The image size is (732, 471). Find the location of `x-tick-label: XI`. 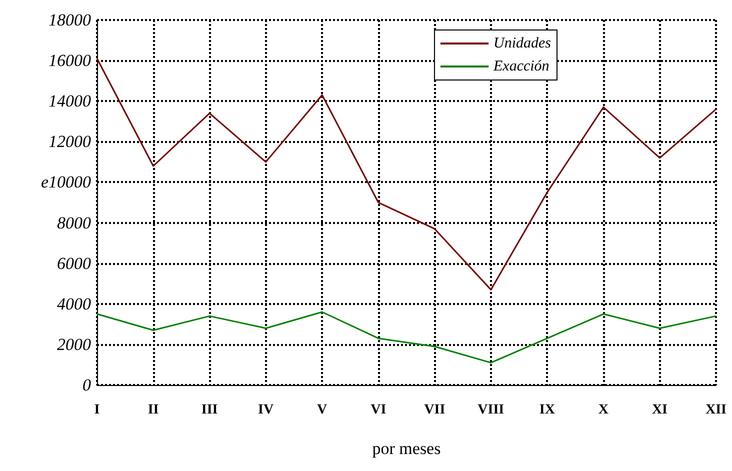

x-tick-label: XI is located at coordinates (660, 410).